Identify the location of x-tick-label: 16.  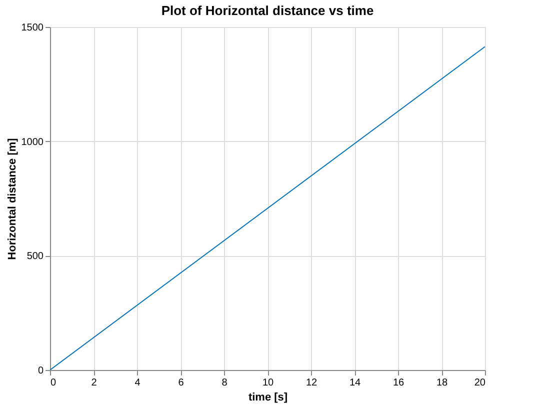
(398, 383).